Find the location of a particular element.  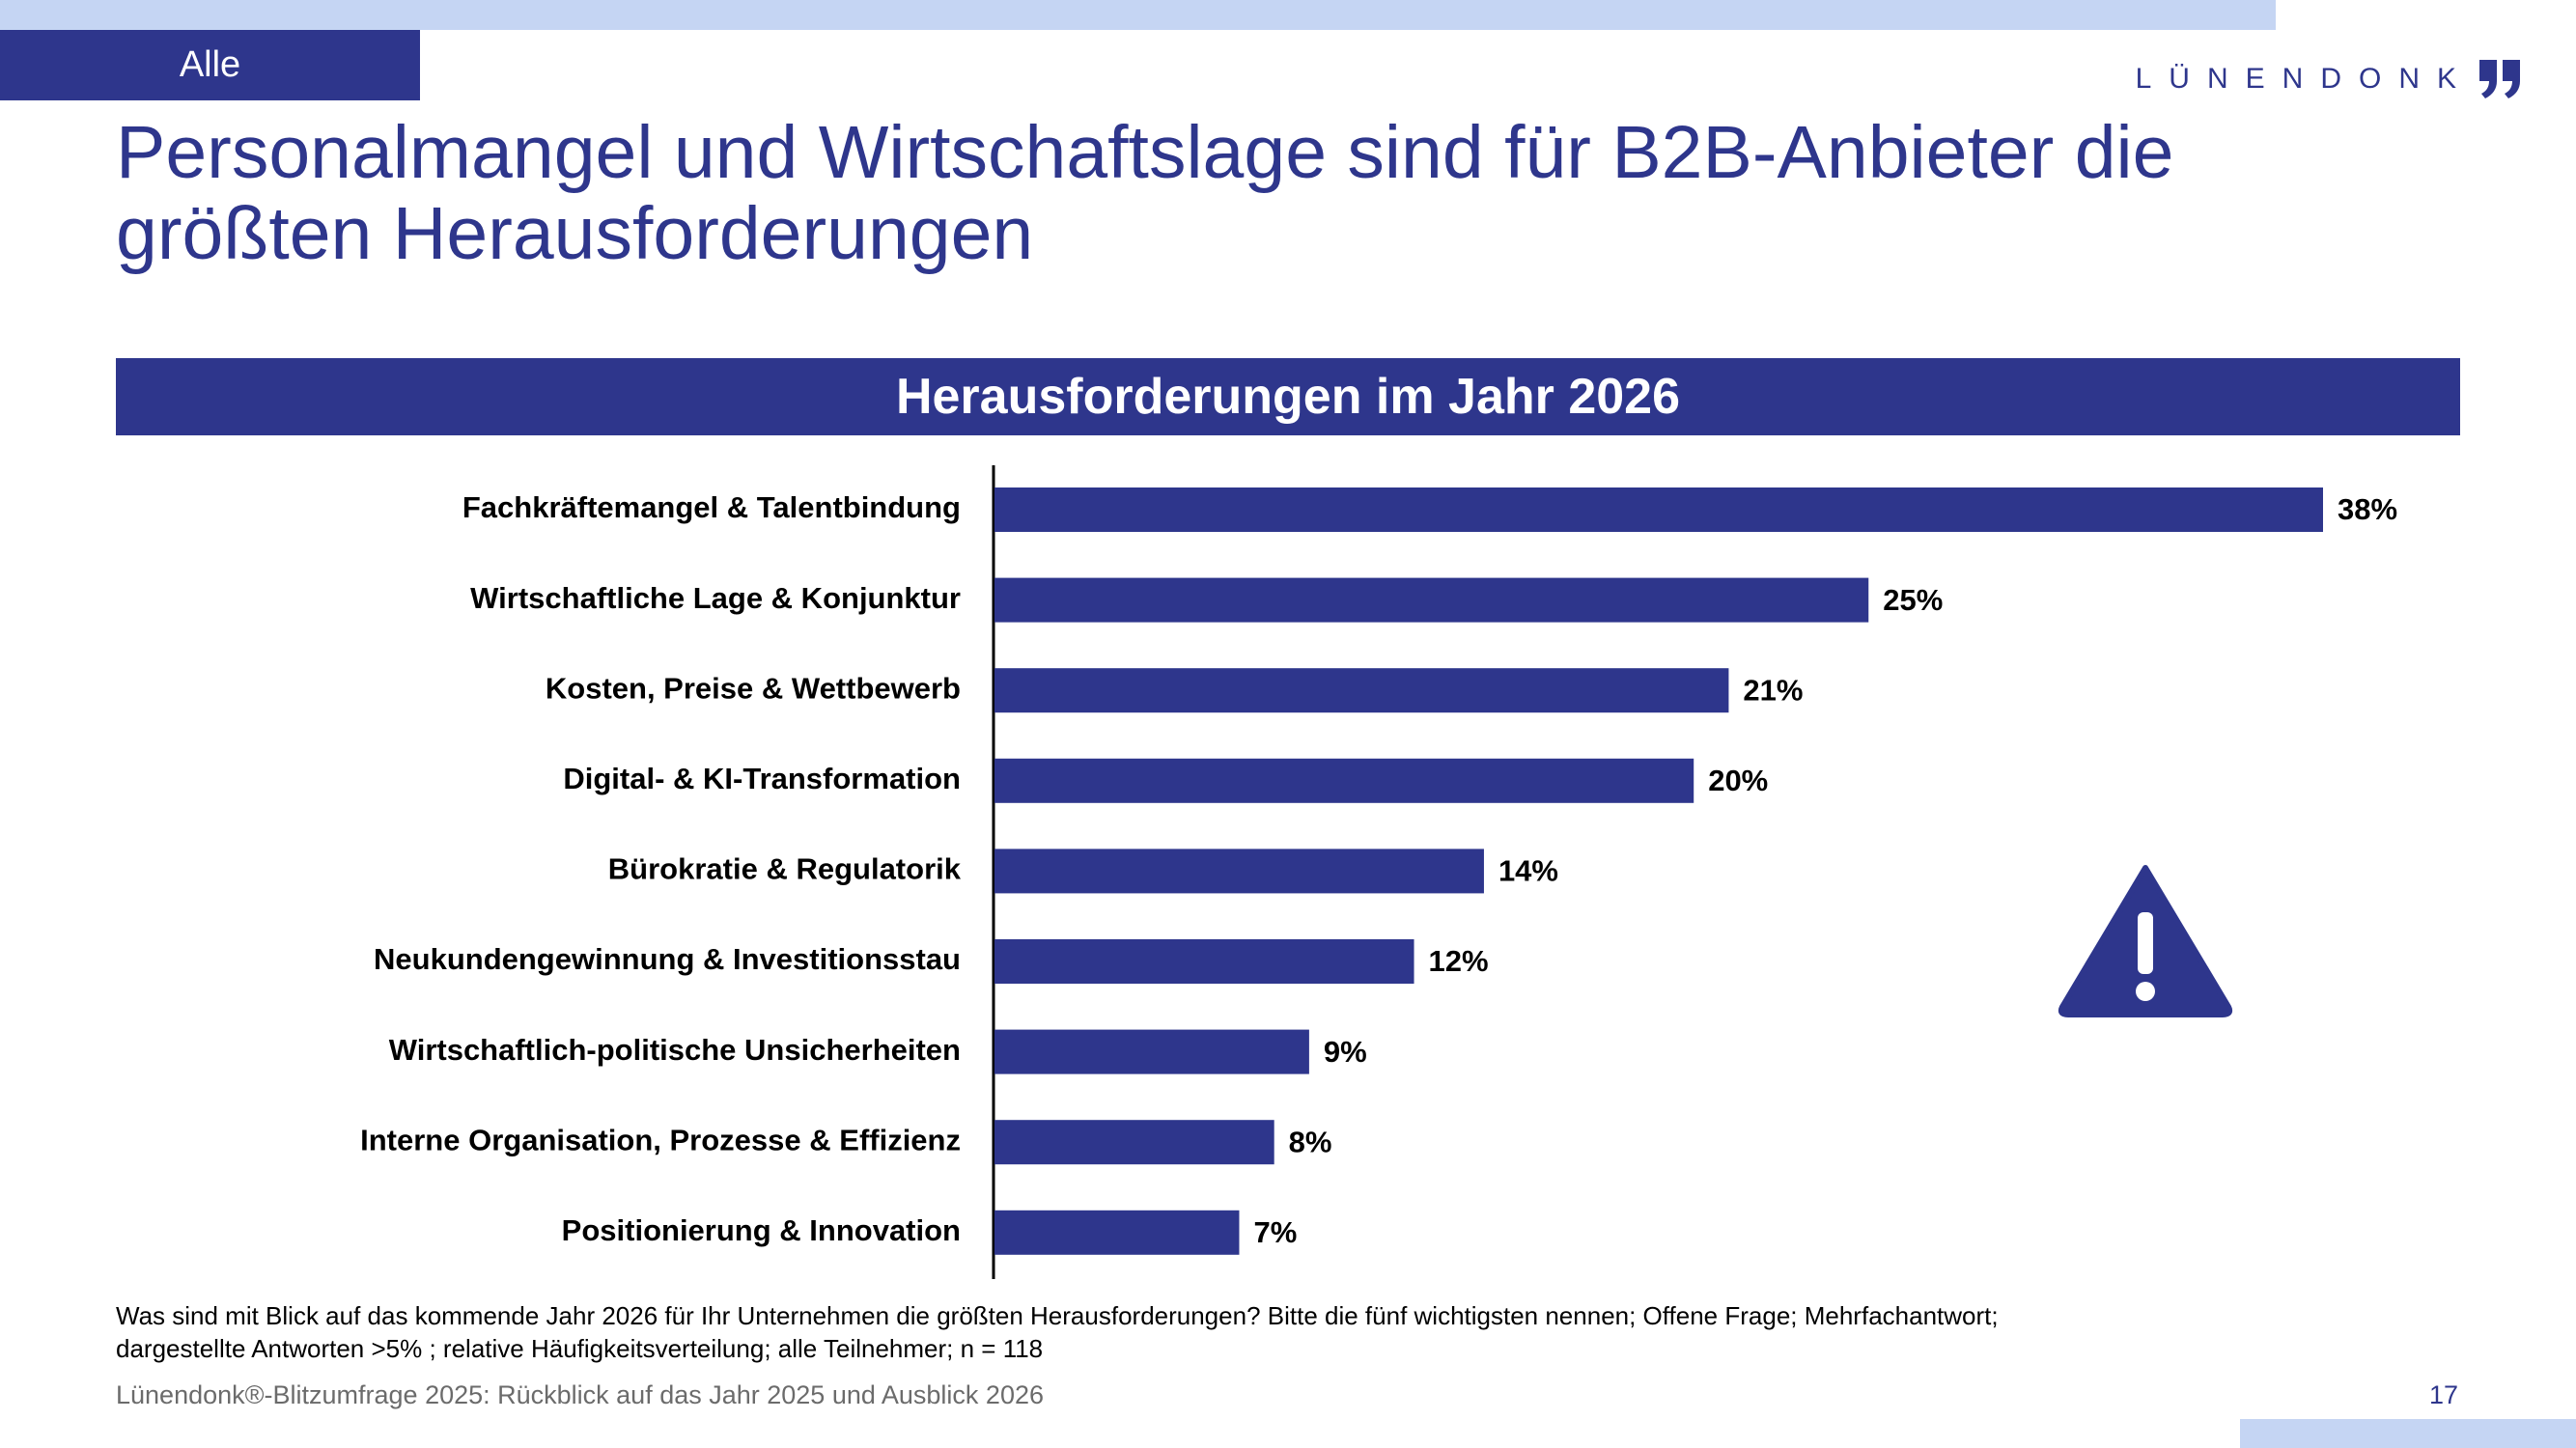

bar-value-label: 9% is located at coordinates (1346, 1052).